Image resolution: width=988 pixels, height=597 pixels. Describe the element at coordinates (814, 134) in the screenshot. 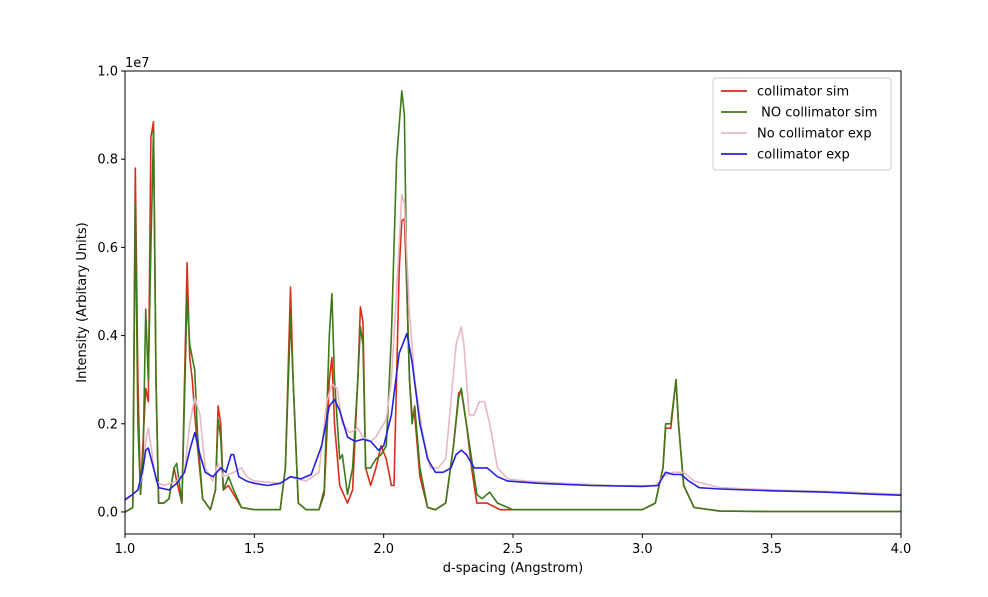

I see `legend-entry: No collimator exp` at that location.